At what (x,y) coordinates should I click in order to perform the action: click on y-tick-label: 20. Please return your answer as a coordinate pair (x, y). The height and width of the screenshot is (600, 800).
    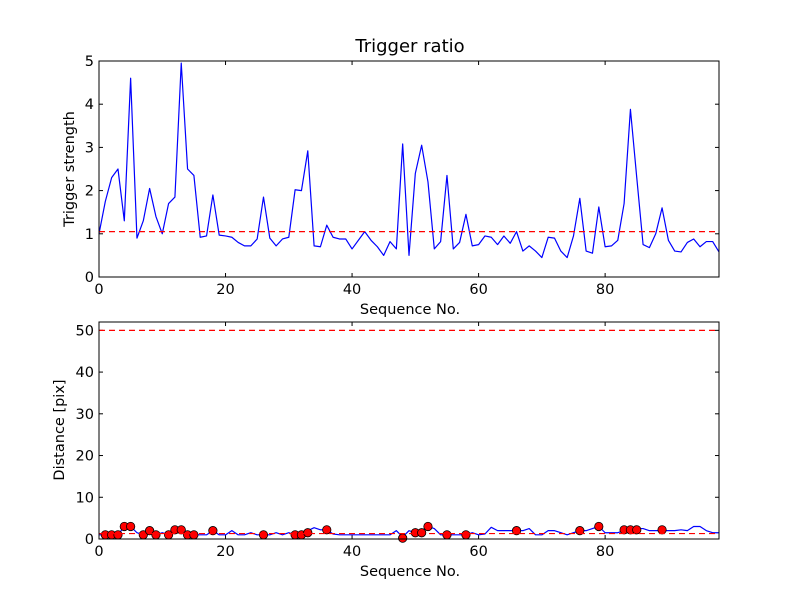
    Looking at the image, I should click on (85, 457).